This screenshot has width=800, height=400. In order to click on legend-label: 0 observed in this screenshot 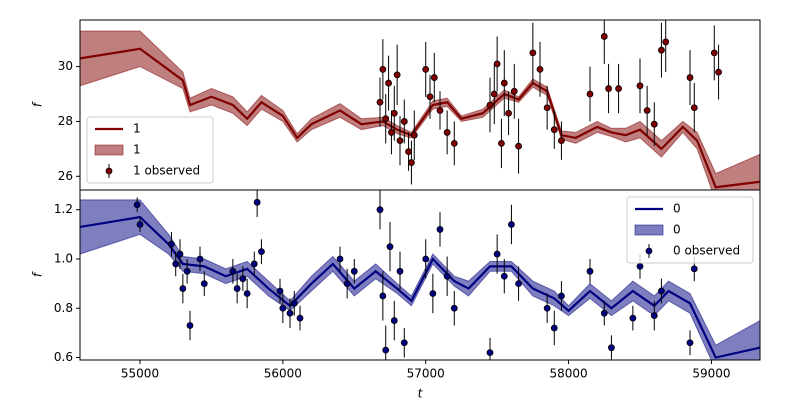, I will do `click(706, 251)`.